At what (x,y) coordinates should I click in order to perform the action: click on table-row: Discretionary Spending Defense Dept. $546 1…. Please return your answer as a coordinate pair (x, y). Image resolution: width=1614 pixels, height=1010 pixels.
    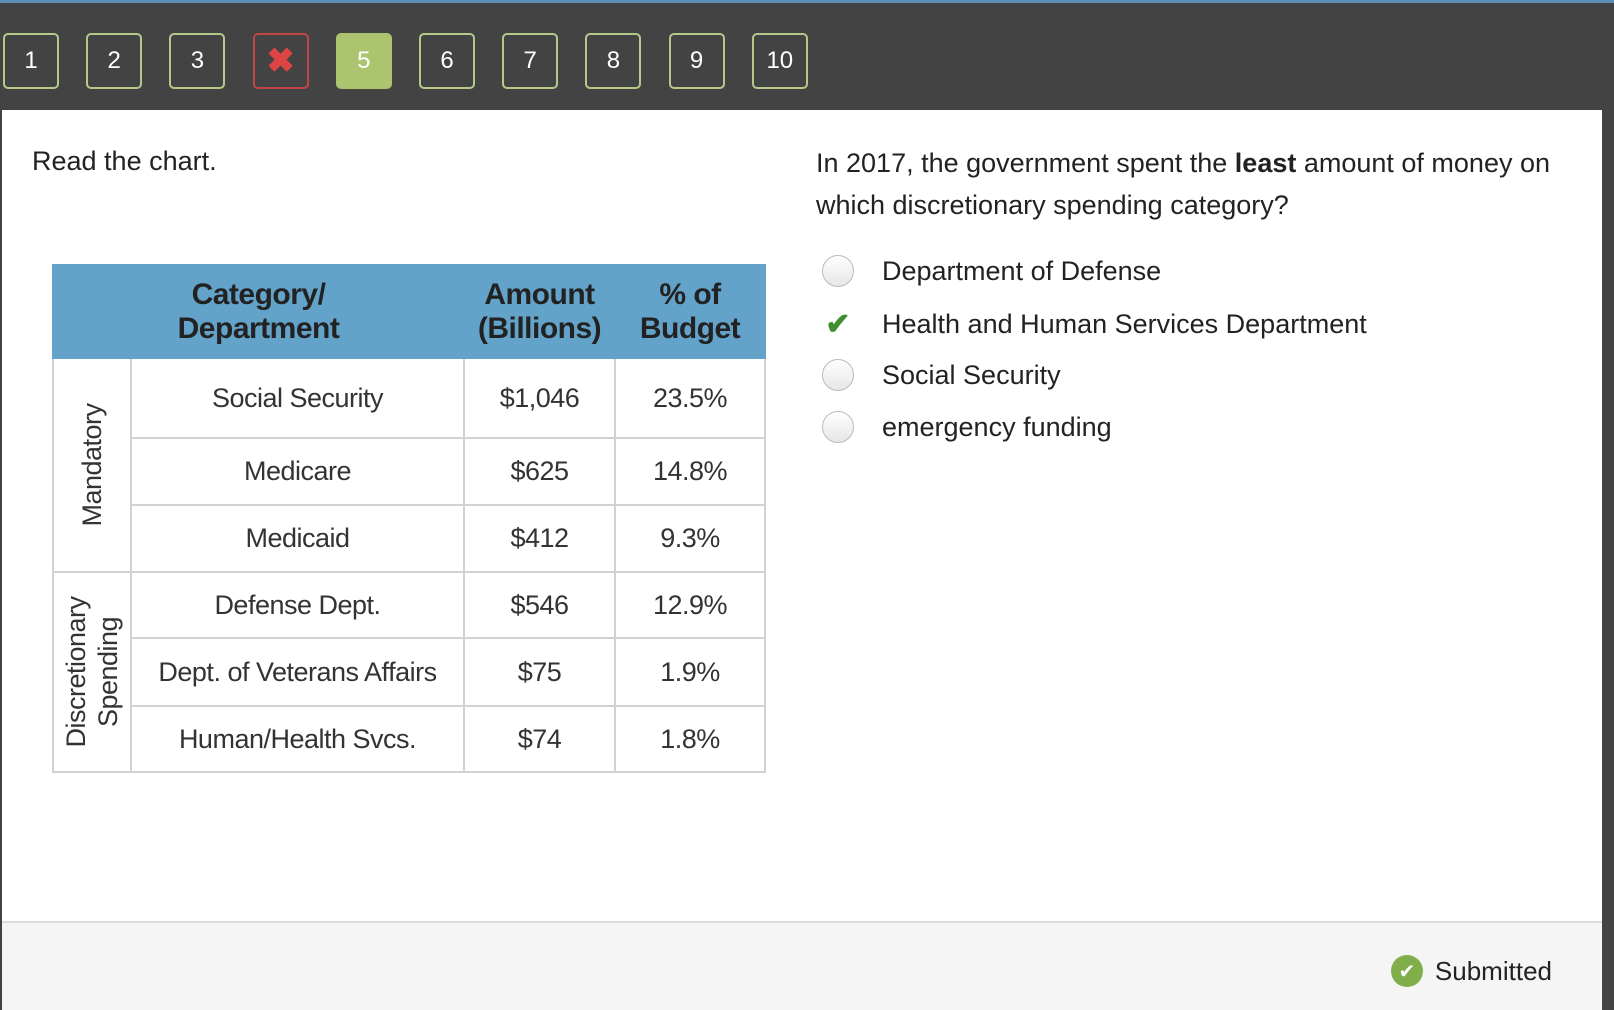
    Looking at the image, I should click on (409, 672).